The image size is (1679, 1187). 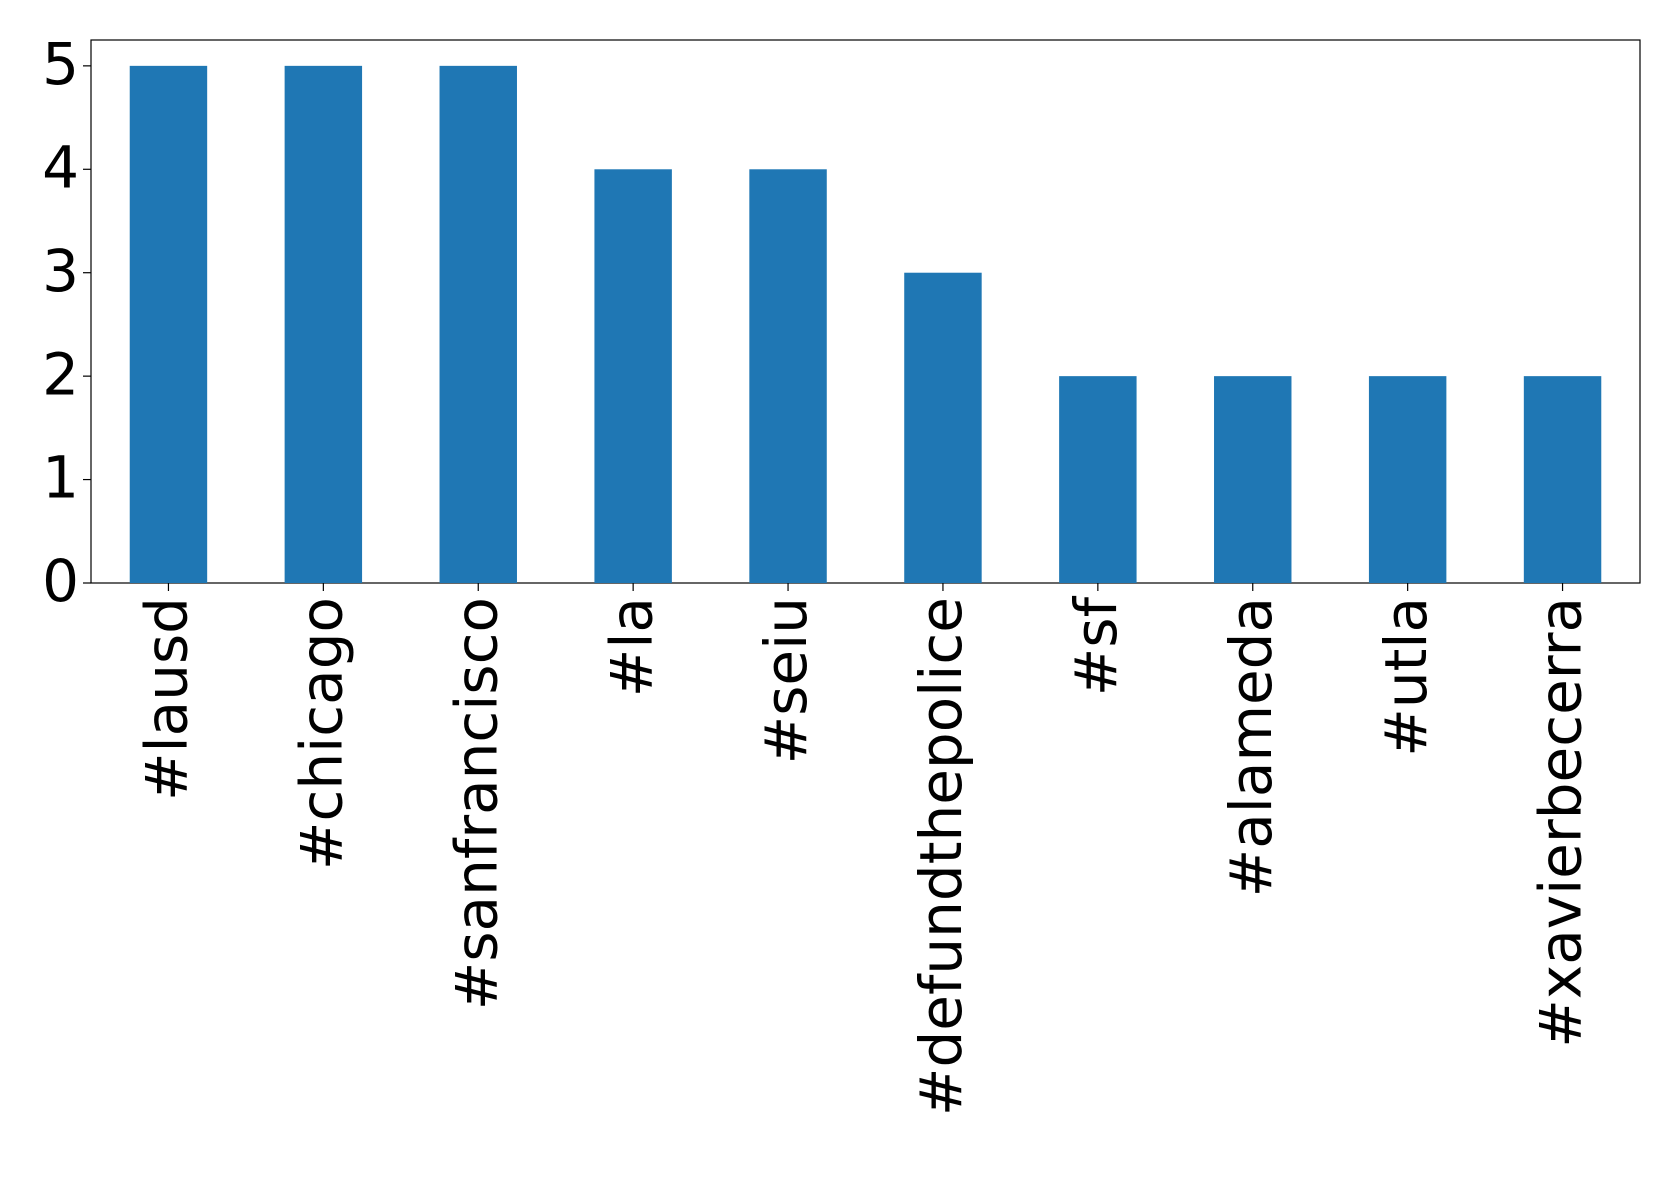 I want to click on x-tick-label: #la, so click(x=631, y=647).